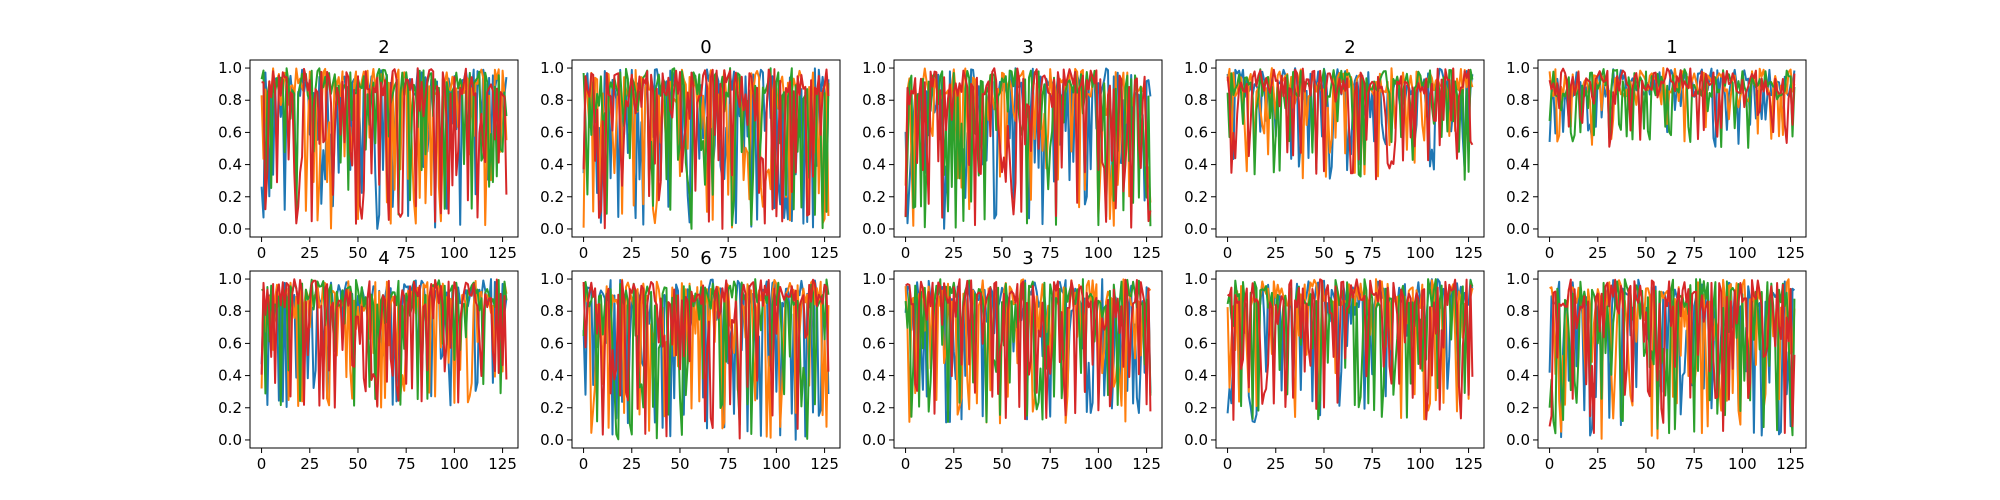  Describe the element at coordinates (705, 258) in the screenshot. I see `subplot-title: 6` at that location.